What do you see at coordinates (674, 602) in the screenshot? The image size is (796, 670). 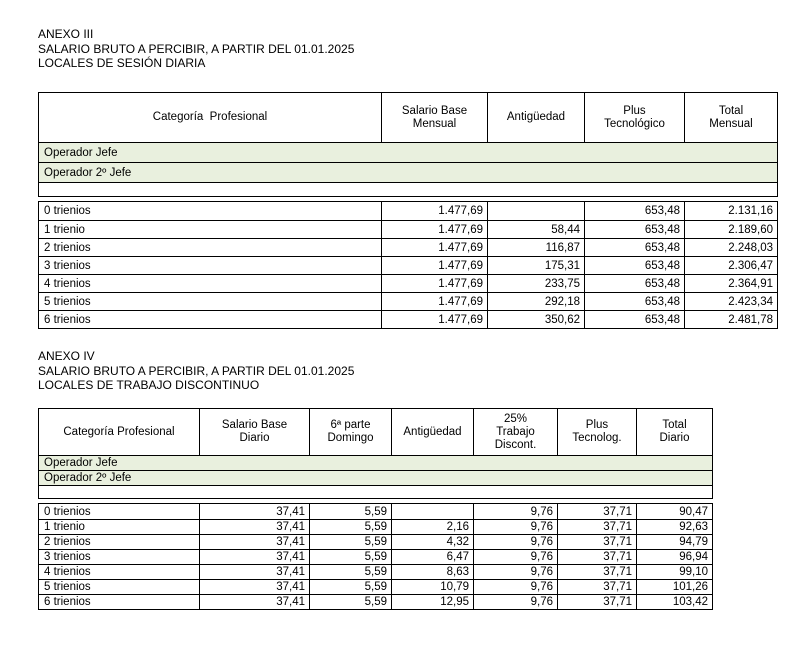 I see `cell-value: 103,42` at bounding box center [674, 602].